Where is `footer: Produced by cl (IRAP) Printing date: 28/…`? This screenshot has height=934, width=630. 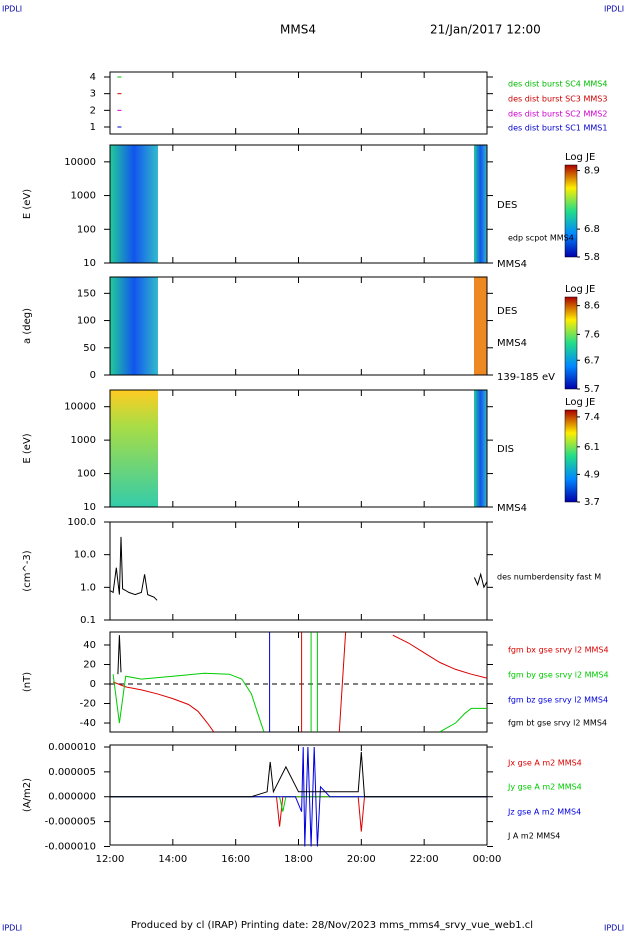 footer: Produced by cl (IRAP) Printing date: 28/… is located at coordinates (332, 925).